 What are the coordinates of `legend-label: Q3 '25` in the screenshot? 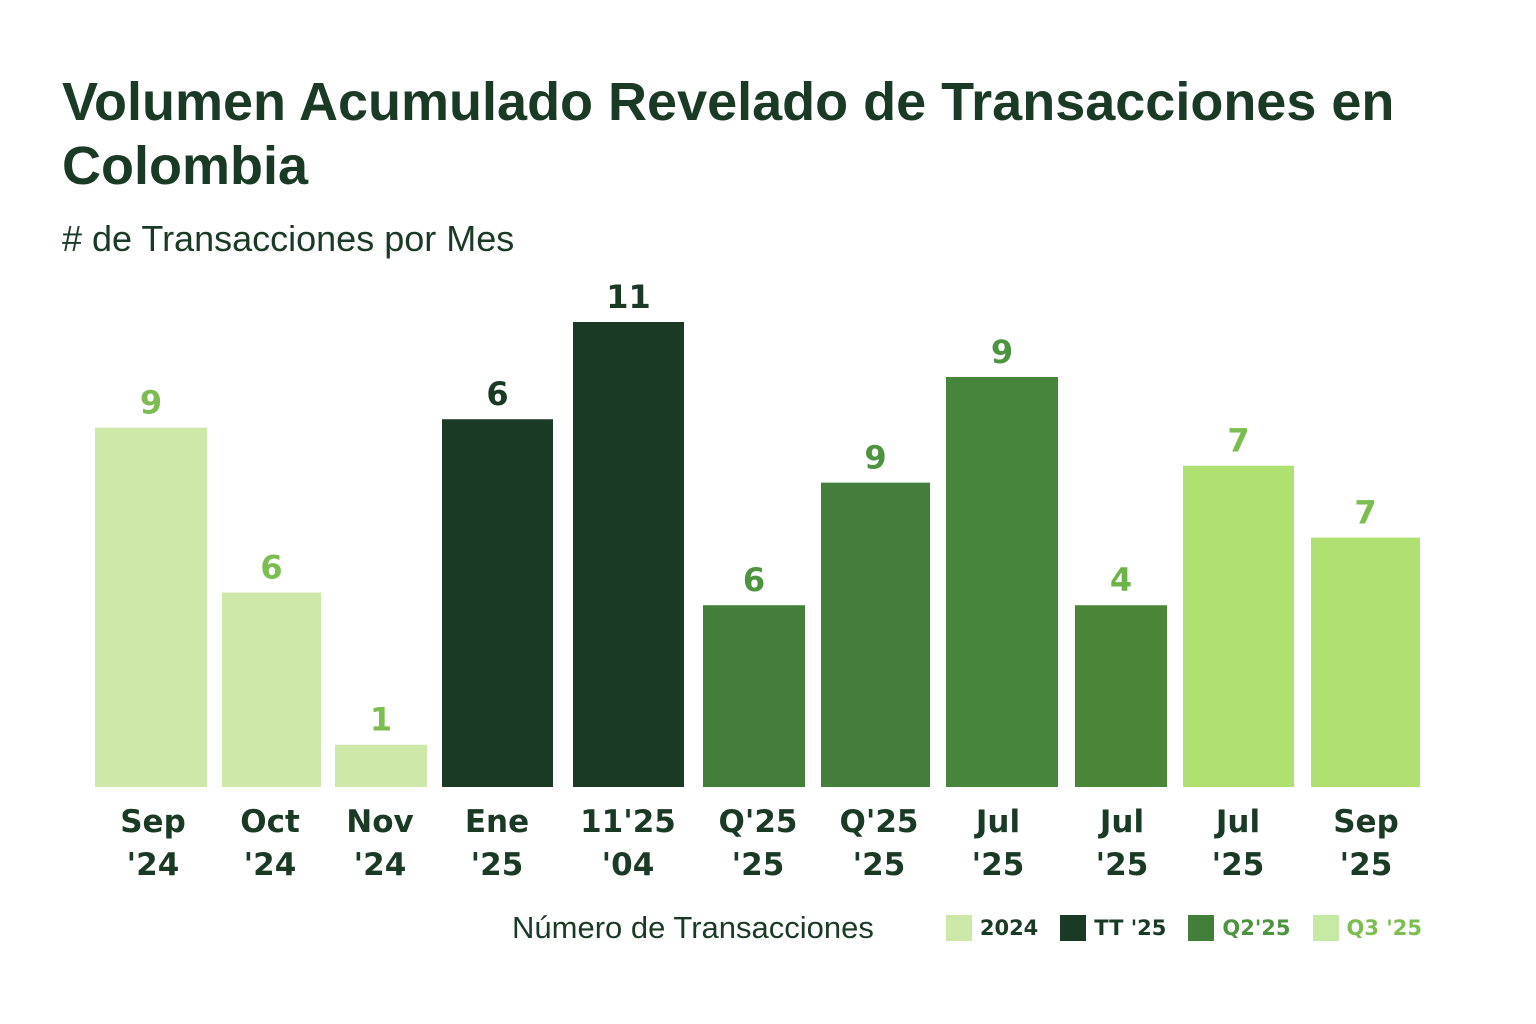 It's located at (1384, 928).